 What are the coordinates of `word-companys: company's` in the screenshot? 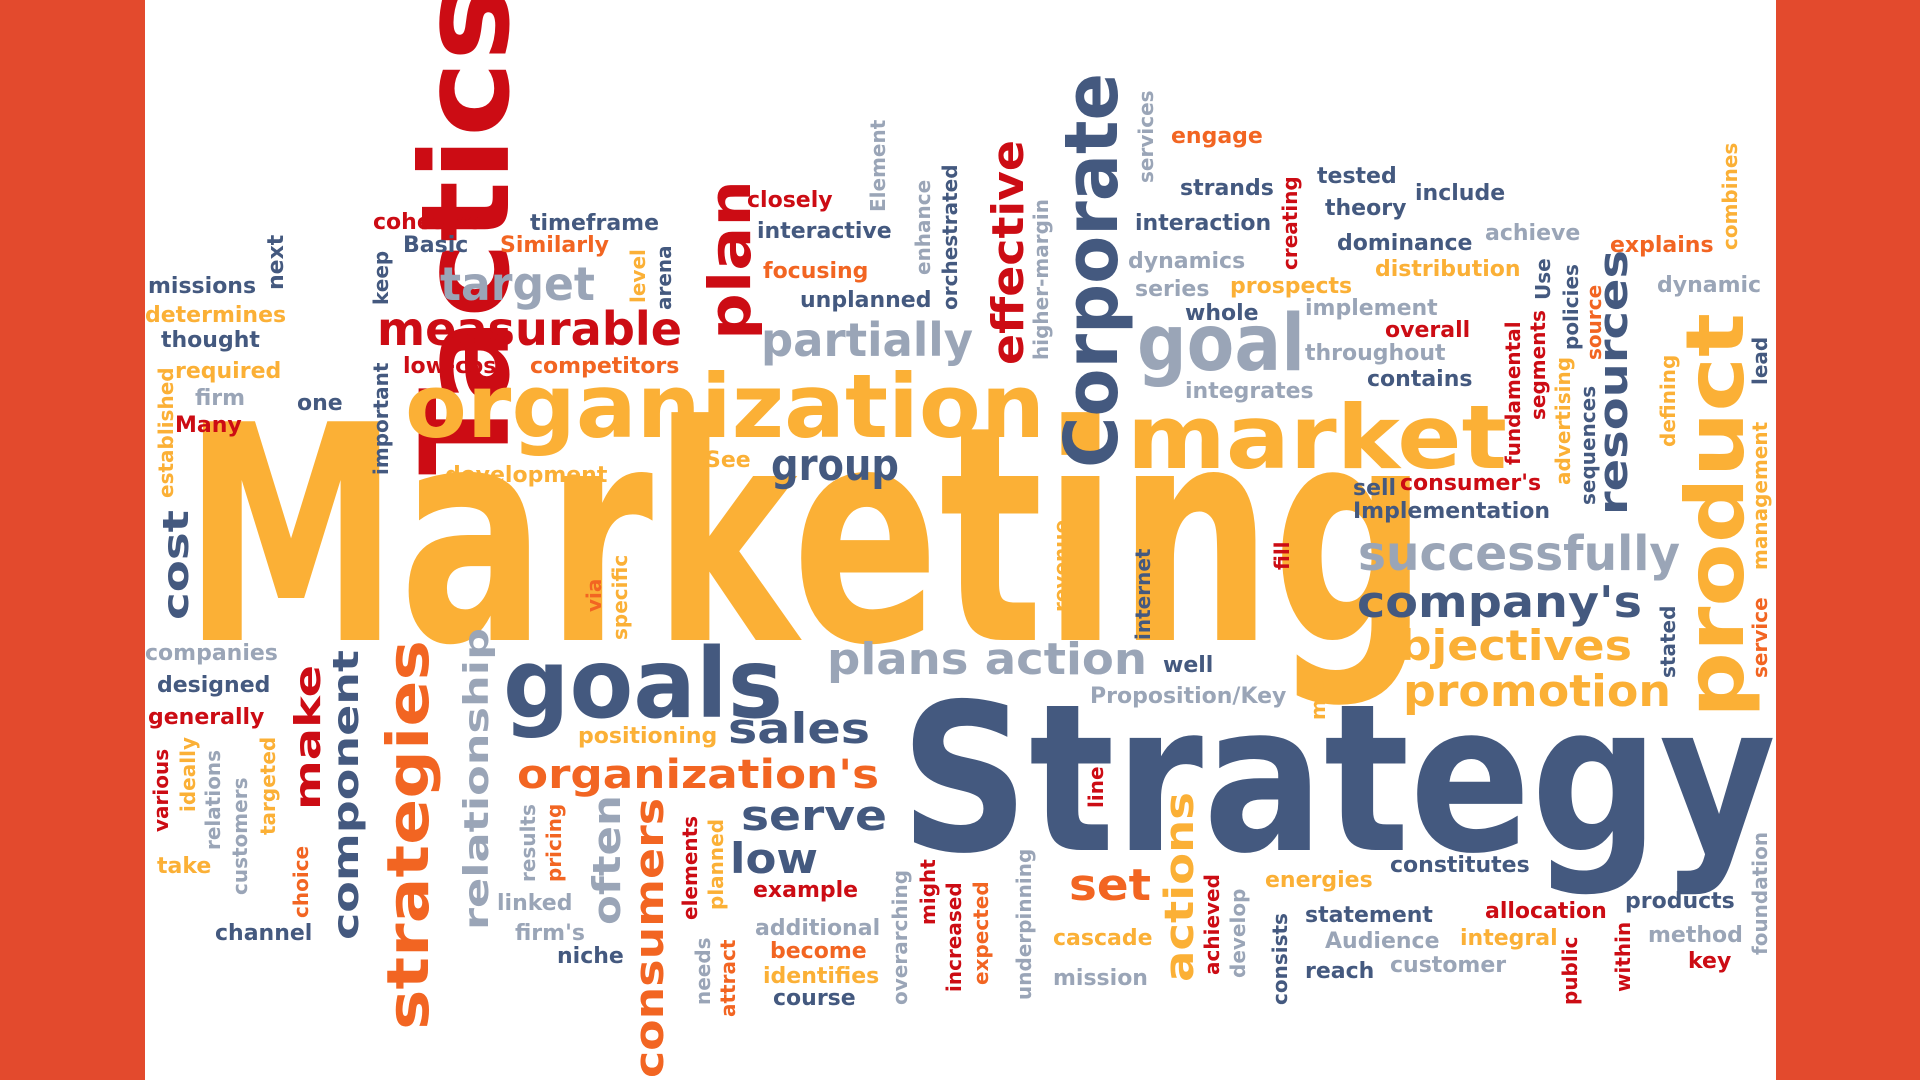 It's located at (1499, 602).